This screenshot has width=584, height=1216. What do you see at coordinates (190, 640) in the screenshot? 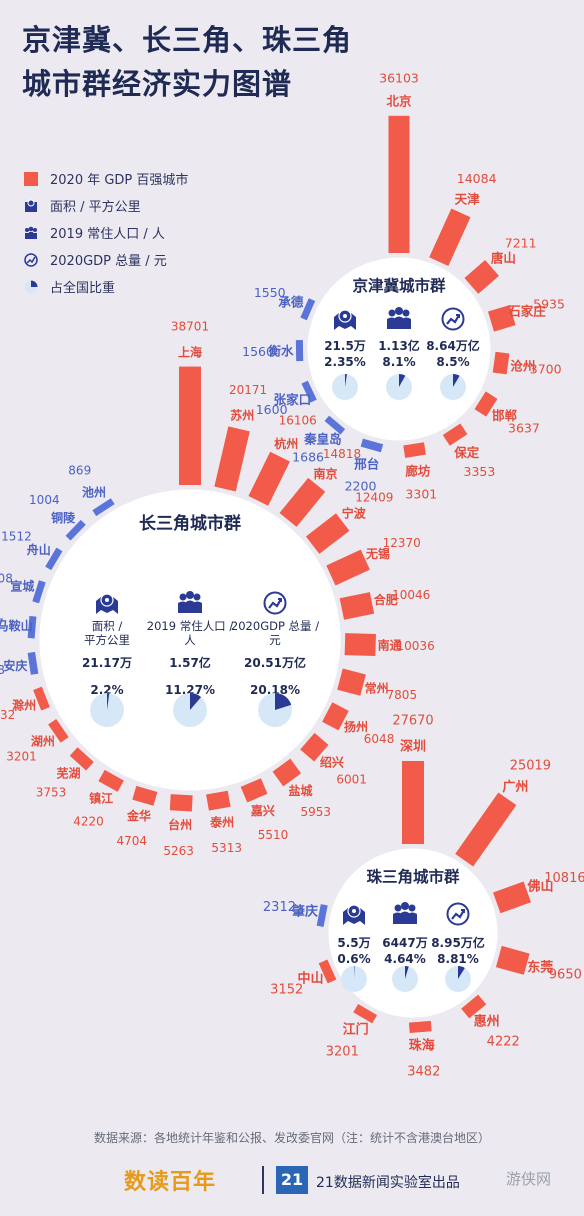
I see `stat-label: 人` at bounding box center [190, 640].